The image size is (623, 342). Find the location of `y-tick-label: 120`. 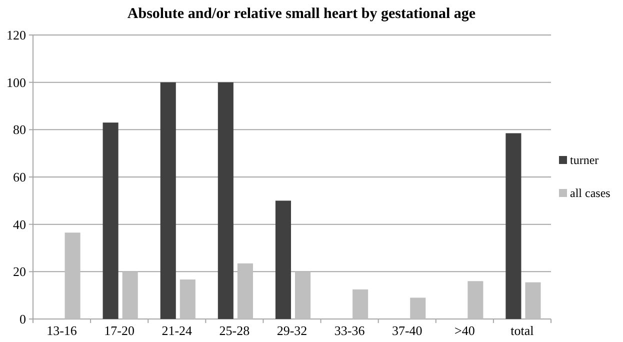

y-tick-label: 120 is located at coordinates (16, 35).